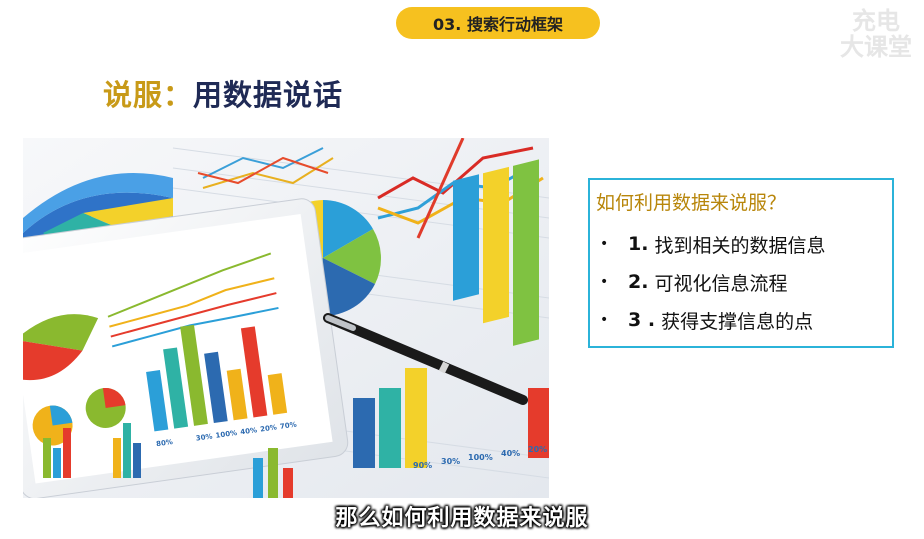  Describe the element at coordinates (740, 245) in the screenshot. I see `info-item-text: 找到相关的数据信息` at that location.